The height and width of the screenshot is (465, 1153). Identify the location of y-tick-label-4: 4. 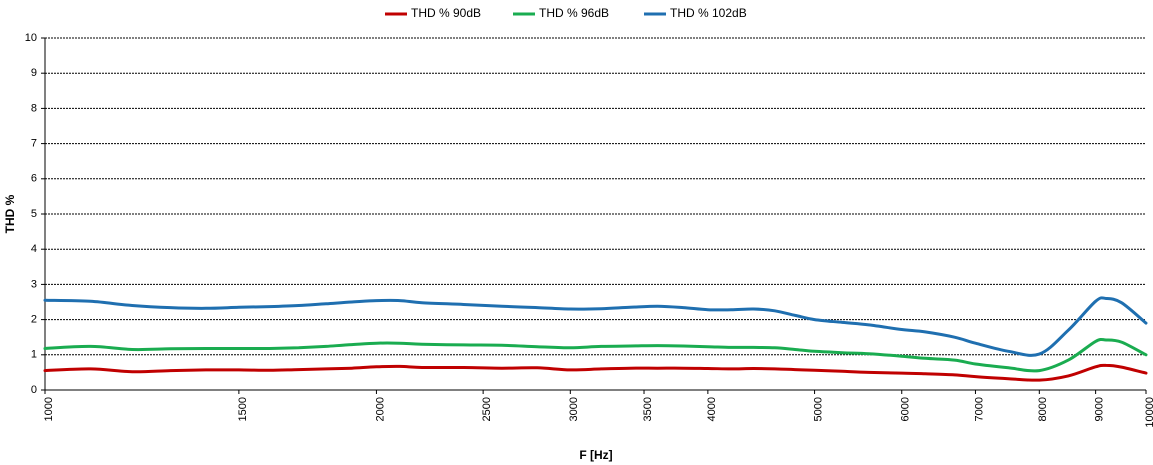
(34, 249).